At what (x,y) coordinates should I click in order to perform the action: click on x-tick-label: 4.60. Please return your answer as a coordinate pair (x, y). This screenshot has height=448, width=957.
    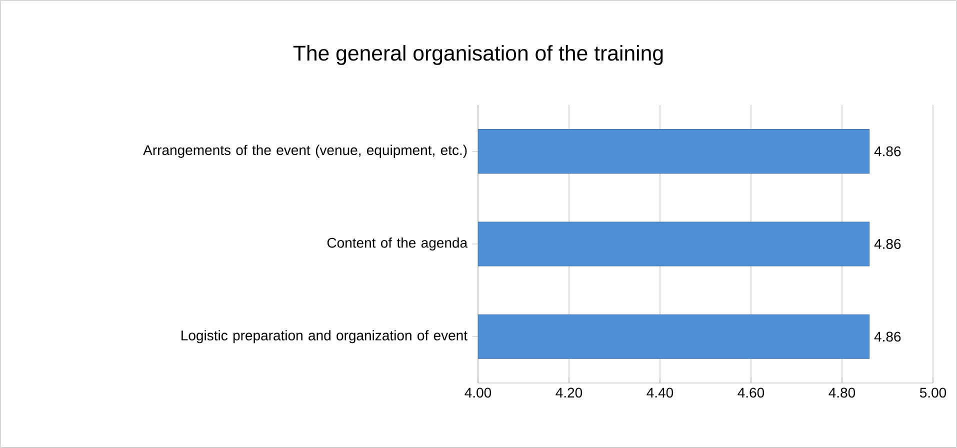
    Looking at the image, I should click on (751, 393).